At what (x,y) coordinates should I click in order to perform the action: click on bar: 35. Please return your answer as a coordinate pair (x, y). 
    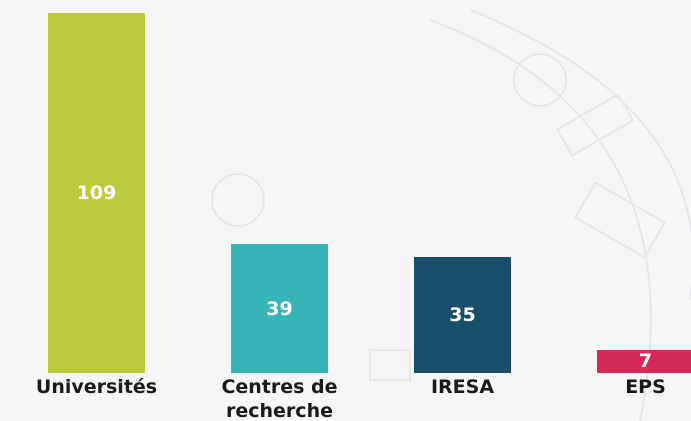
    Looking at the image, I should click on (462, 315).